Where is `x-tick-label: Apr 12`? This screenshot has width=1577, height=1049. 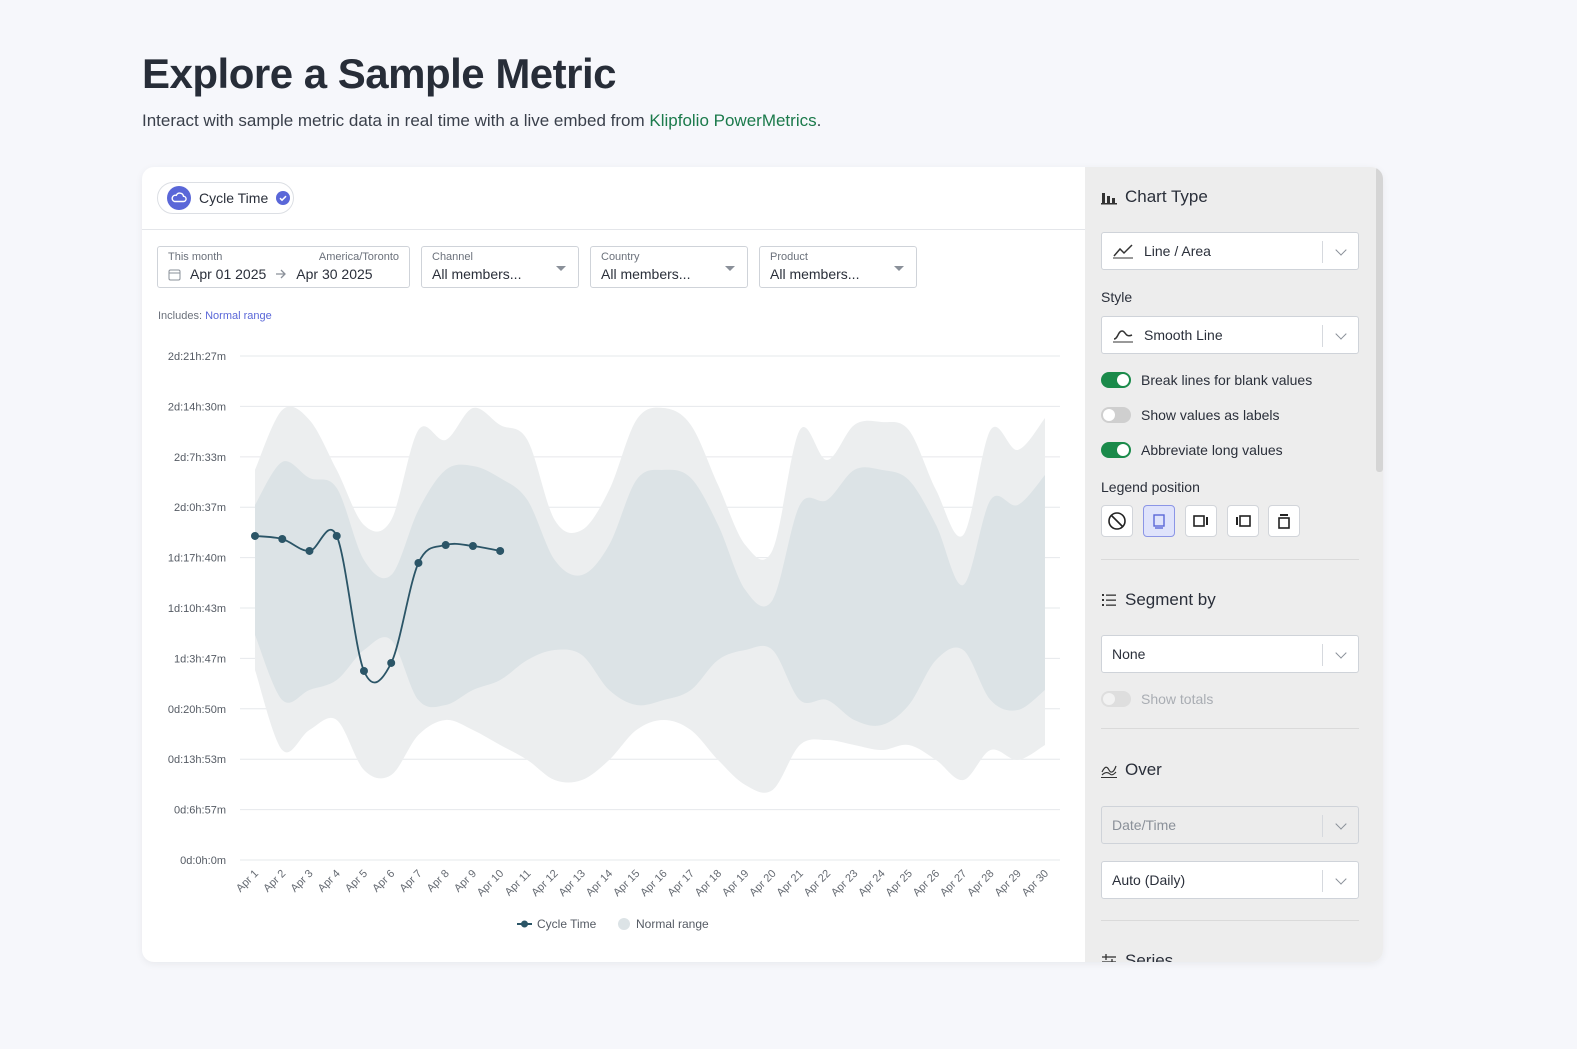
x-tick-label: Apr 12 is located at coordinates (544, 883).